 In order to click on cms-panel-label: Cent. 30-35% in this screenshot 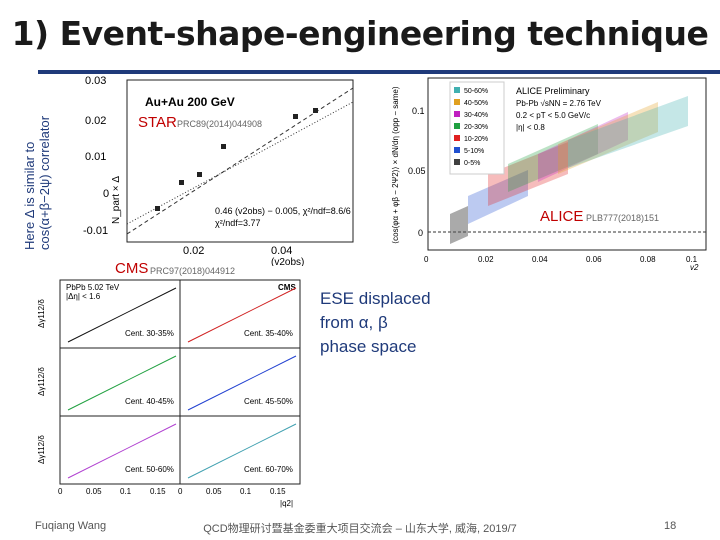, I will do `click(149, 333)`.